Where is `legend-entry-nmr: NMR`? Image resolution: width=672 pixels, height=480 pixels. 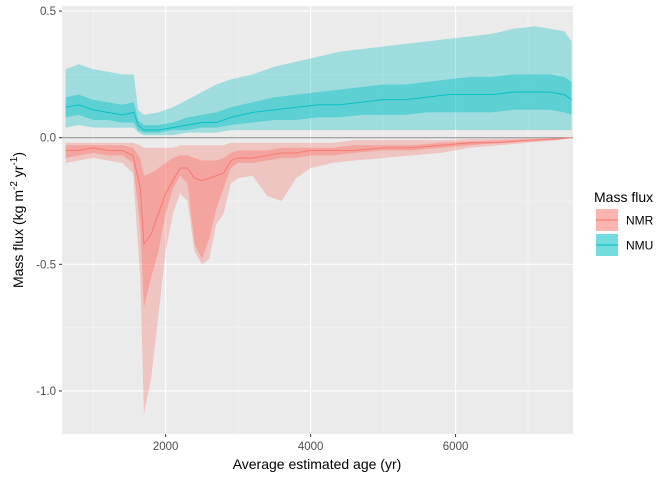
legend-entry-nmr: NMR is located at coordinates (625, 220).